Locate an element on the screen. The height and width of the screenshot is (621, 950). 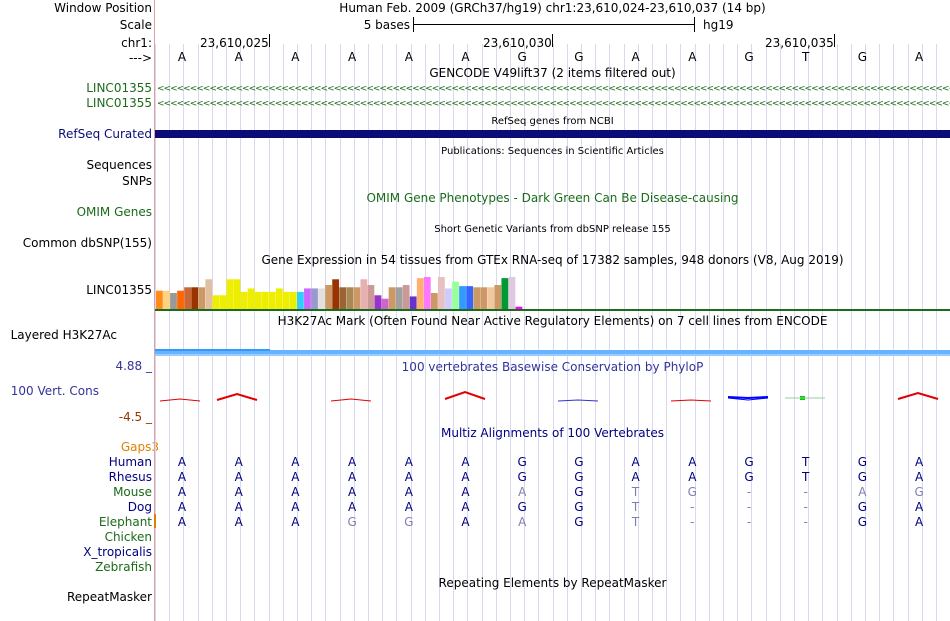
ruler-position-2: 23,610,030 is located at coordinates (517, 43).